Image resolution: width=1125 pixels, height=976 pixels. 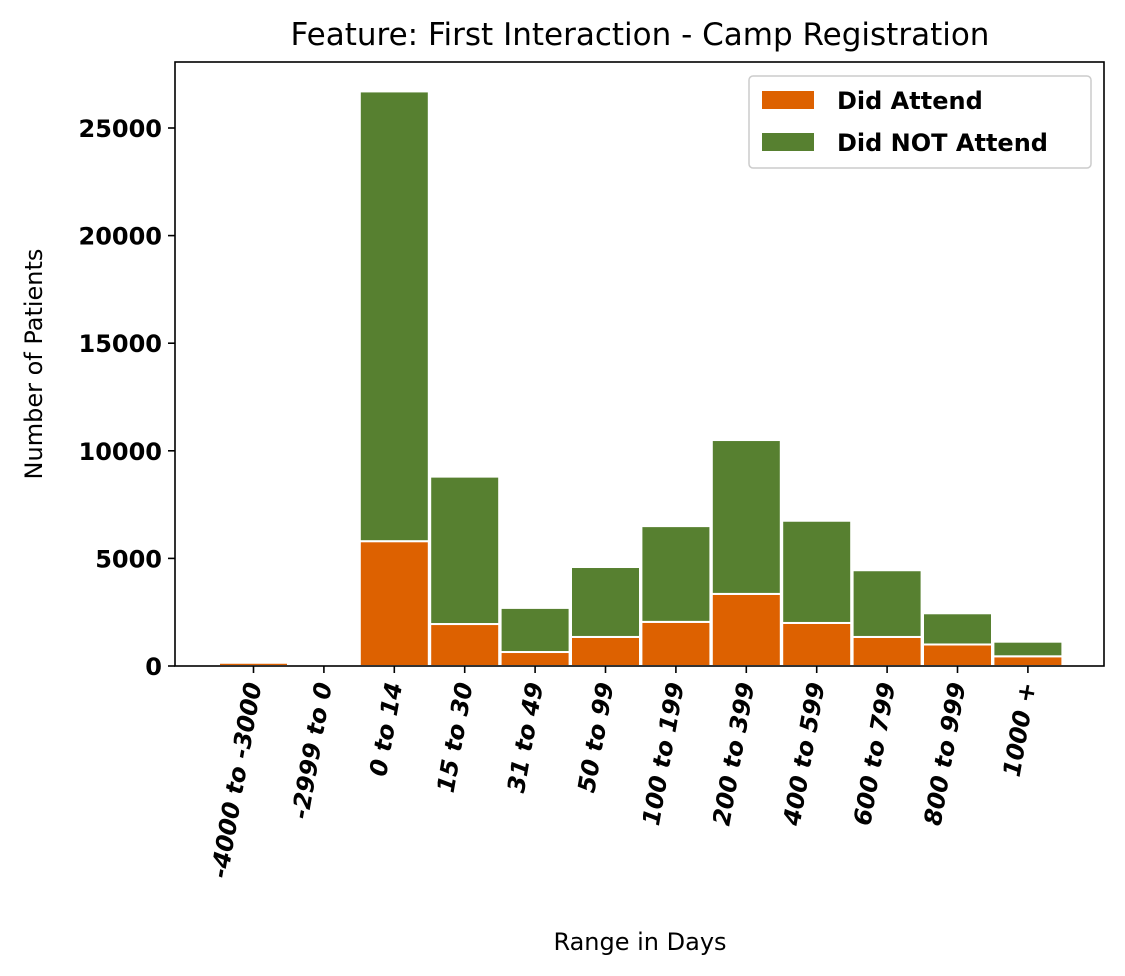 I want to click on legend-label-did-attend: Did Attend, so click(x=910, y=101).